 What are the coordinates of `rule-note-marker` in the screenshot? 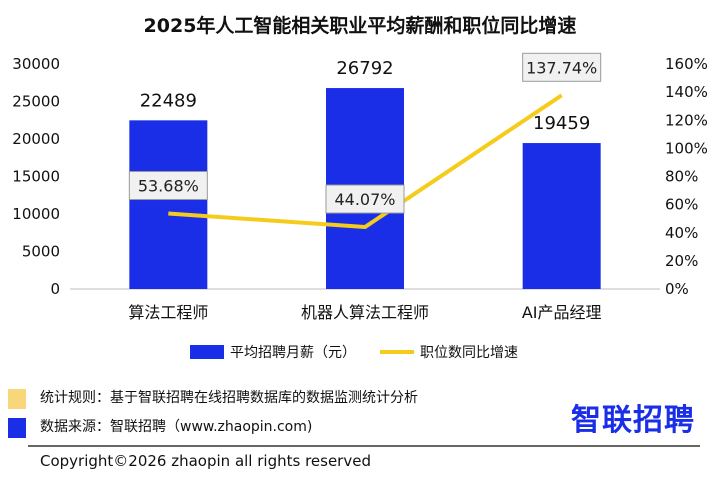 It's located at (17, 399).